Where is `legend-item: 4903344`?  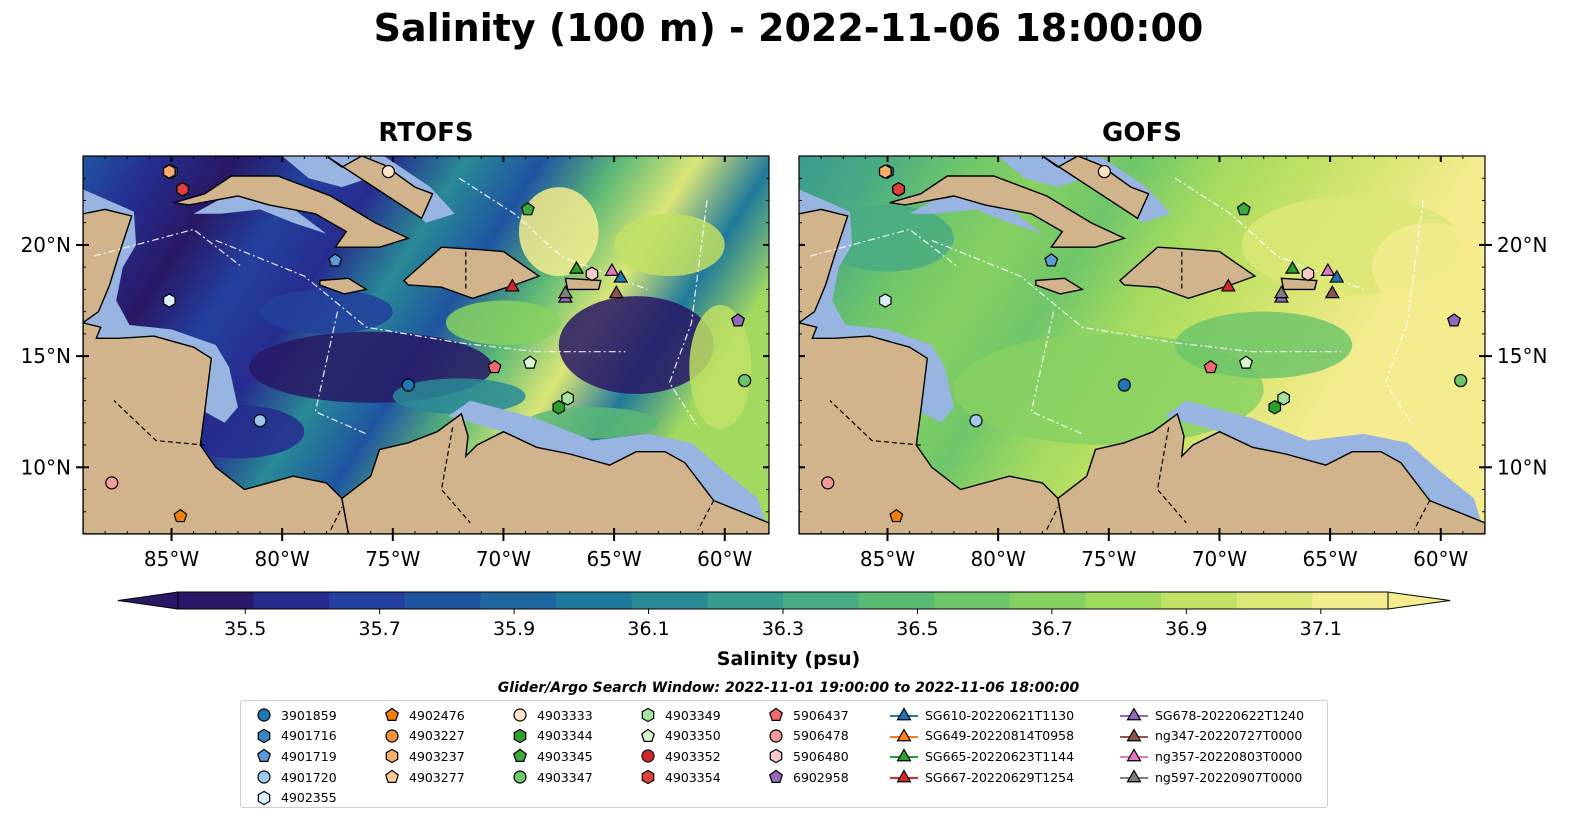
legend-item: 4903344 is located at coordinates (551, 736).